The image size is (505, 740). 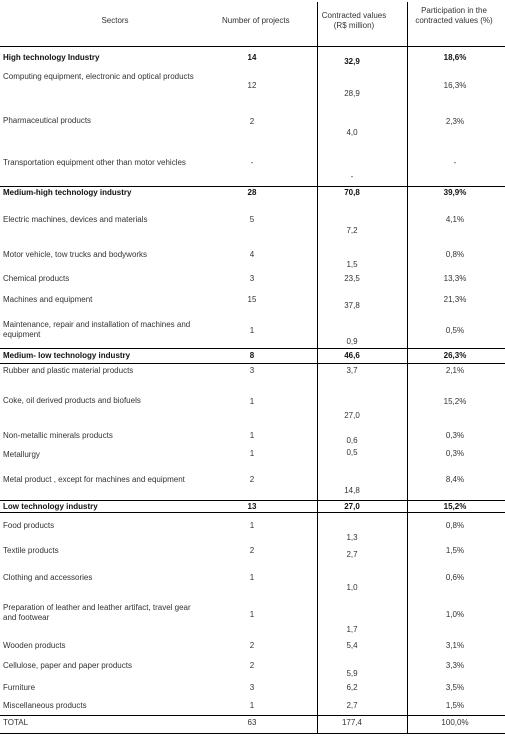 What do you see at coordinates (45, 705) in the screenshot?
I see `sector-name: Miscellaneous products` at bounding box center [45, 705].